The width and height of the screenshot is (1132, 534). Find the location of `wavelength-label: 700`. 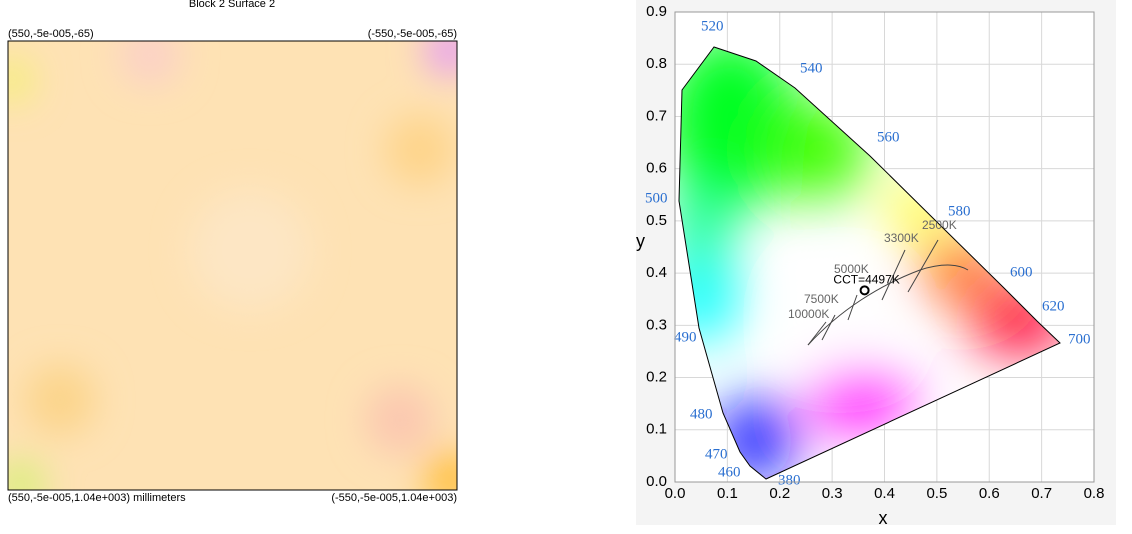

wavelength-label: 700 is located at coordinates (1079, 339).